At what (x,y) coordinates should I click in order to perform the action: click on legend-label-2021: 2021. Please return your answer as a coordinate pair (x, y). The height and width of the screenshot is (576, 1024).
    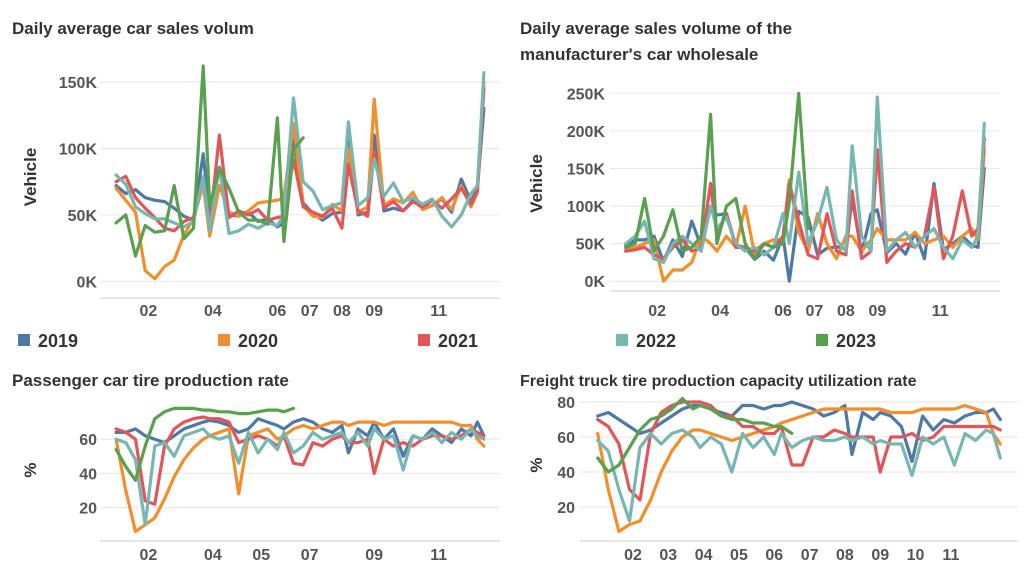
    Looking at the image, I should click on (458, 341).